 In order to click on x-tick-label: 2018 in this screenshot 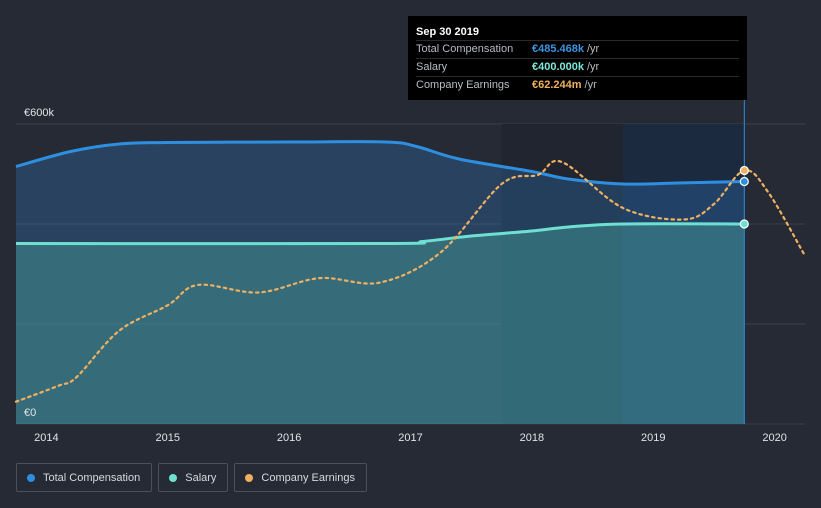, I will do `click(532, 438)`.